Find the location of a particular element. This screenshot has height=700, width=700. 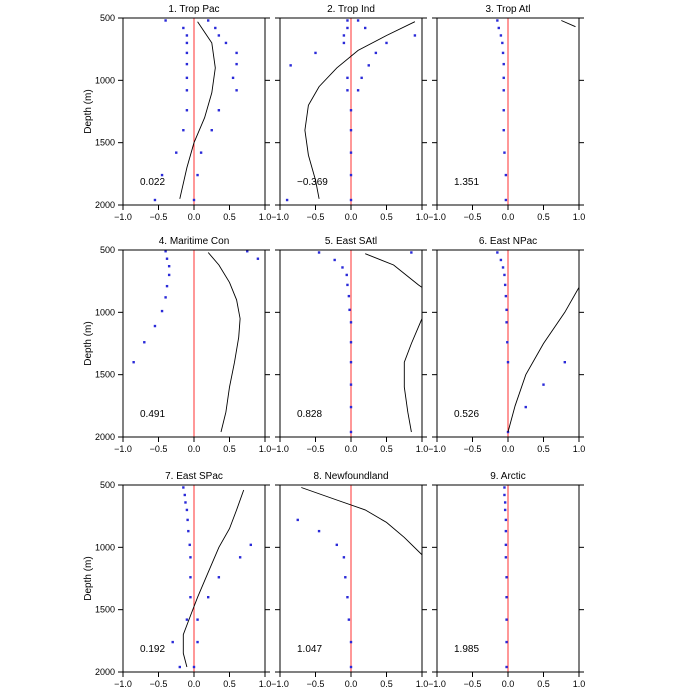

panel-annotation: 0.526 is located at coordinates (466, 414).